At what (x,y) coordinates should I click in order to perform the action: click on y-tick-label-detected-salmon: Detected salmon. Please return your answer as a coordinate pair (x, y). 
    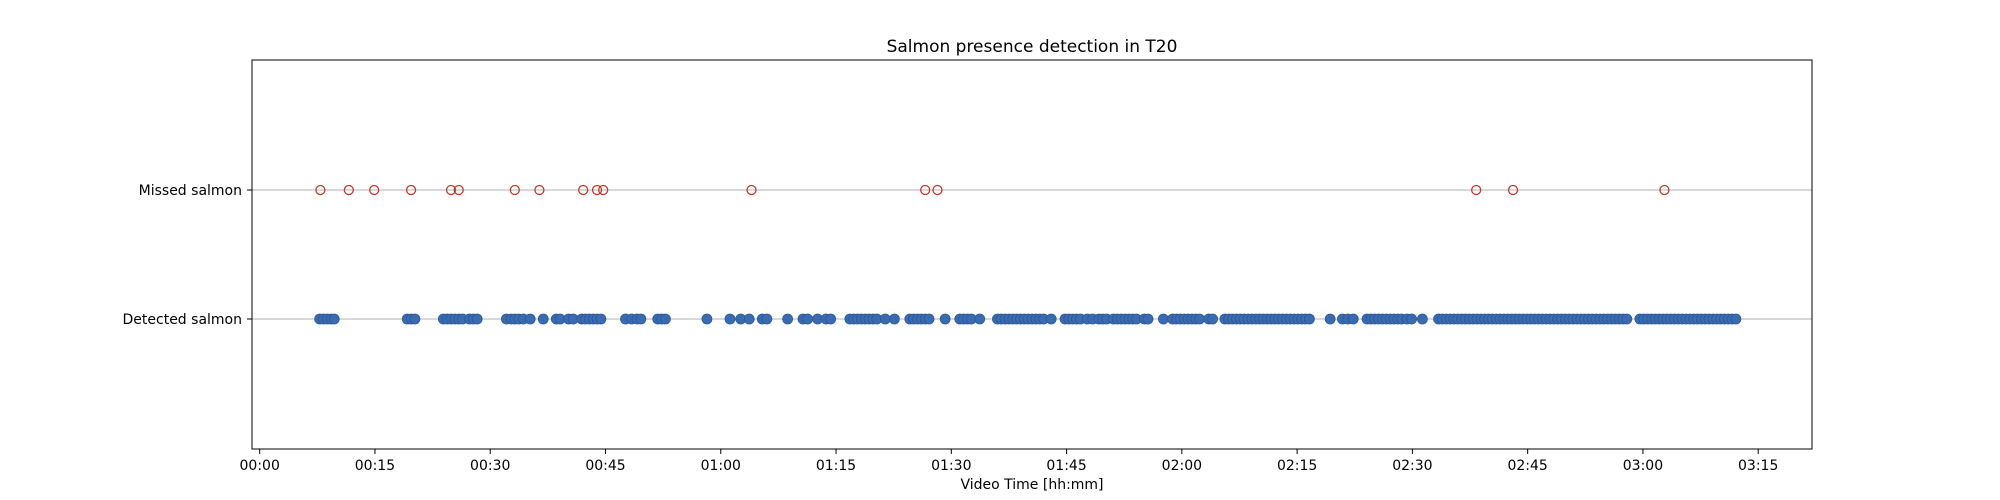
    Looking at the image, I should click on (182, 320).